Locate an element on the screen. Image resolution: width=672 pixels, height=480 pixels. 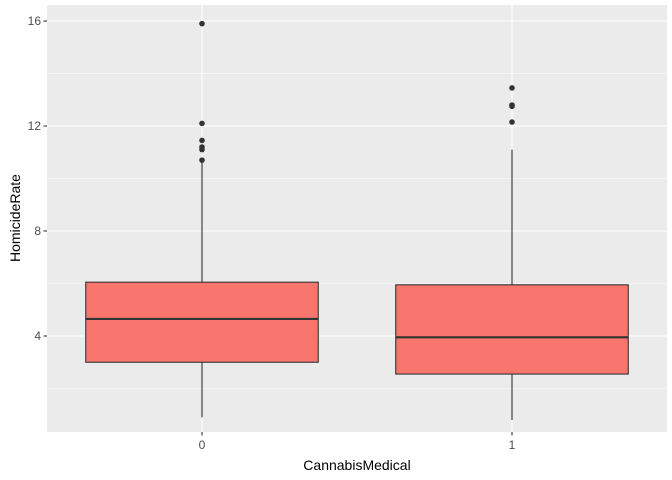
x-axis-title: CannabisMedical is located at coordinates (356, 465).